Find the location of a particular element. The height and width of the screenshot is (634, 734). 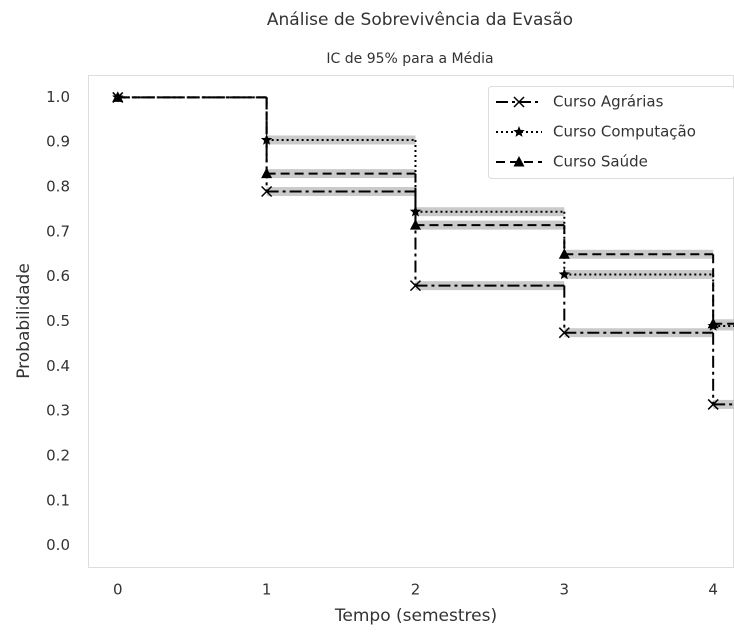

legend-label: Curso Saúde is located at coordinates (600, 162).